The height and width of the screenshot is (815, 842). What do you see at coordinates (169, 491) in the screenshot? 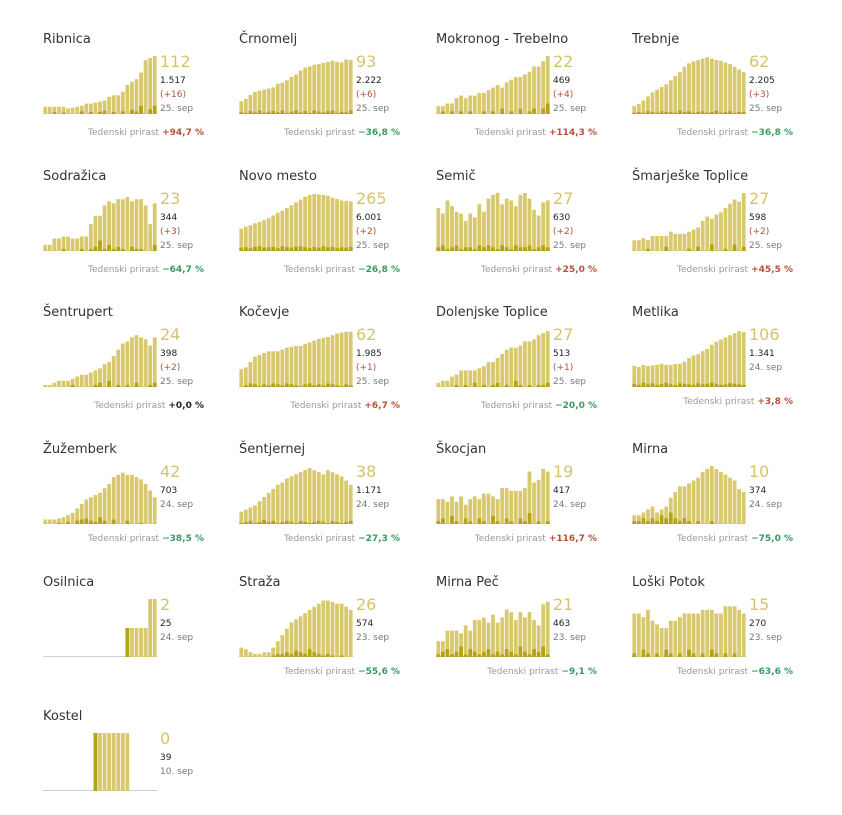
I see `total-cases-value: 703` at bounding box center [169, 491].